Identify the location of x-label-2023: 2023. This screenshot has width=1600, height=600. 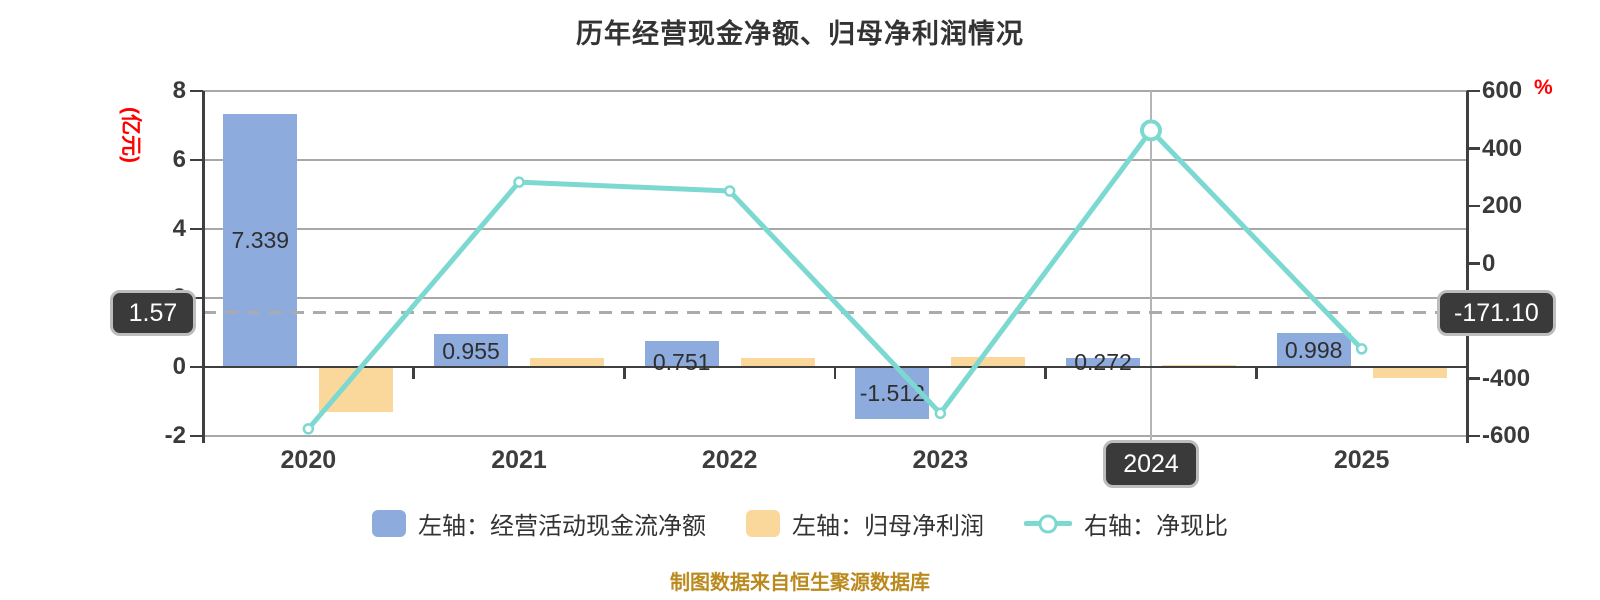
(940, 460).